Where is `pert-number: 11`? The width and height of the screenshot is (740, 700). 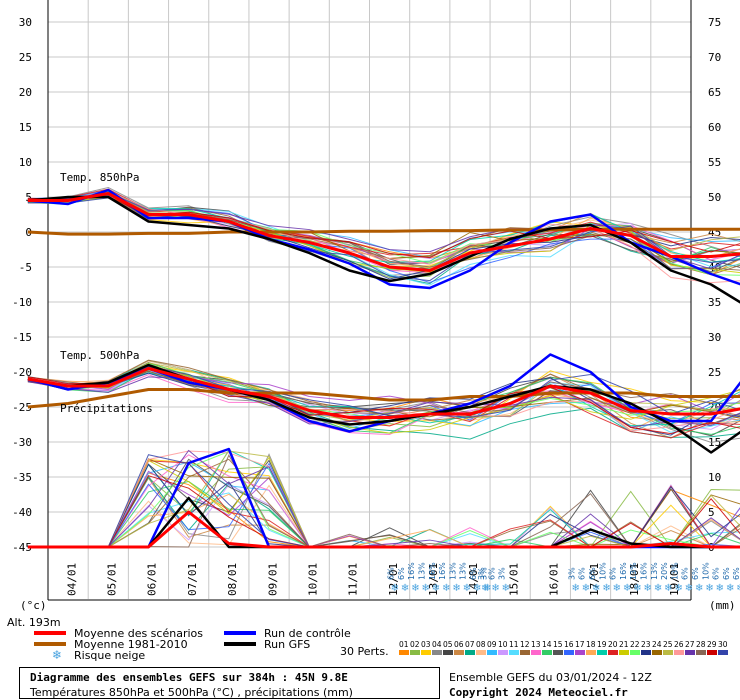 pert-number: 11 is located at coordinates (514, 644).